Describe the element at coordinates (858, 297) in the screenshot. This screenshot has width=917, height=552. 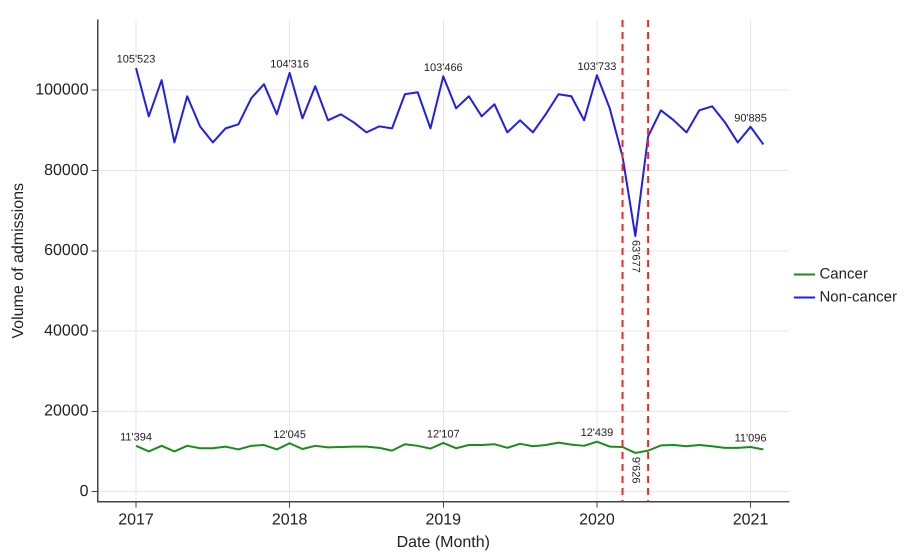
I see `legend-label: Non-cancer` at that location.